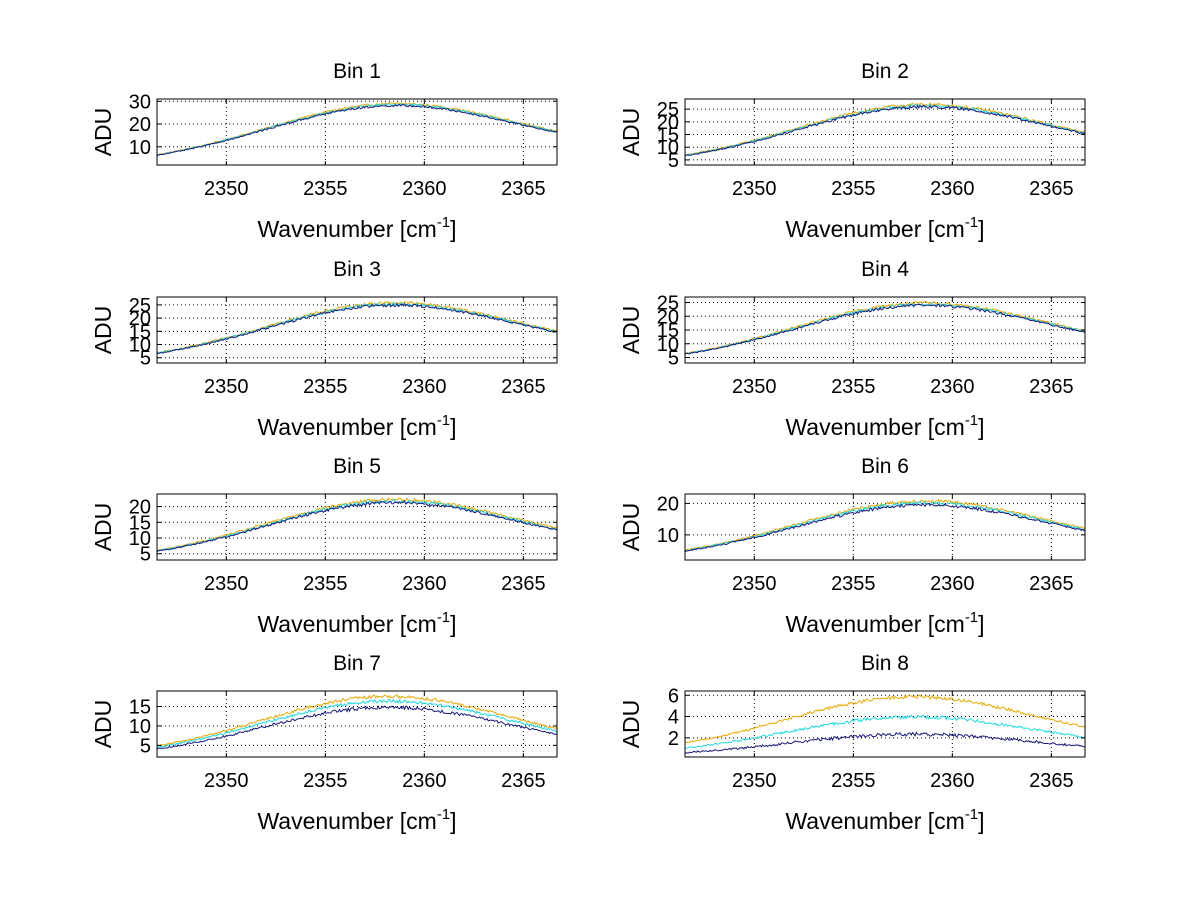 The width and height of the screenshot is (1200, 901). Describe the element at coordinates (357, 663) in the screenshot. I see `subplot-title: Bin 7` at that location.